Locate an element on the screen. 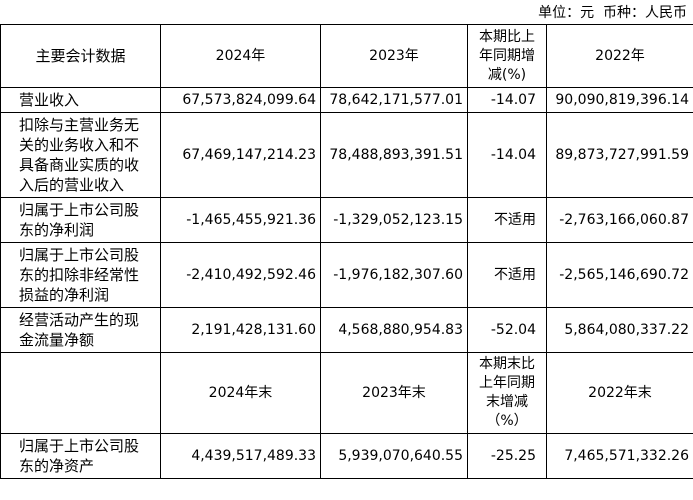 This screenshot has width=693, height=500. header-cell: 2022年 is located at coordinates (619, 56).